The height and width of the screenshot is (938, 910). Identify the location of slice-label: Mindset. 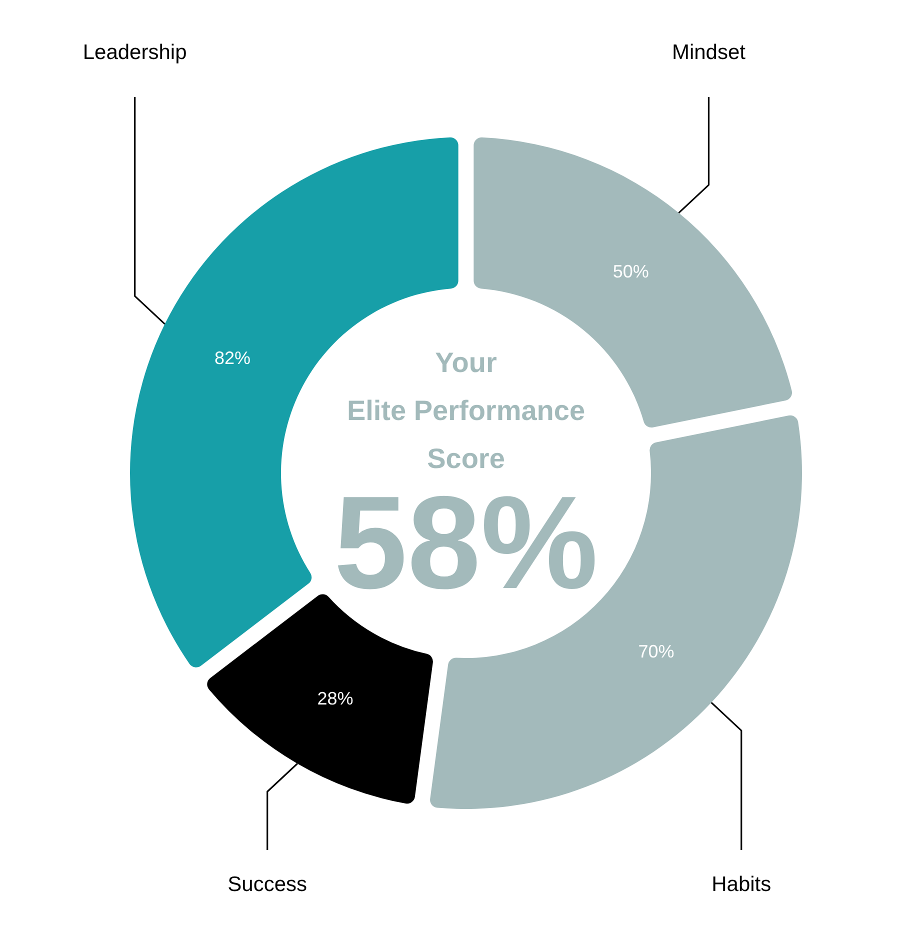
(709, 52).